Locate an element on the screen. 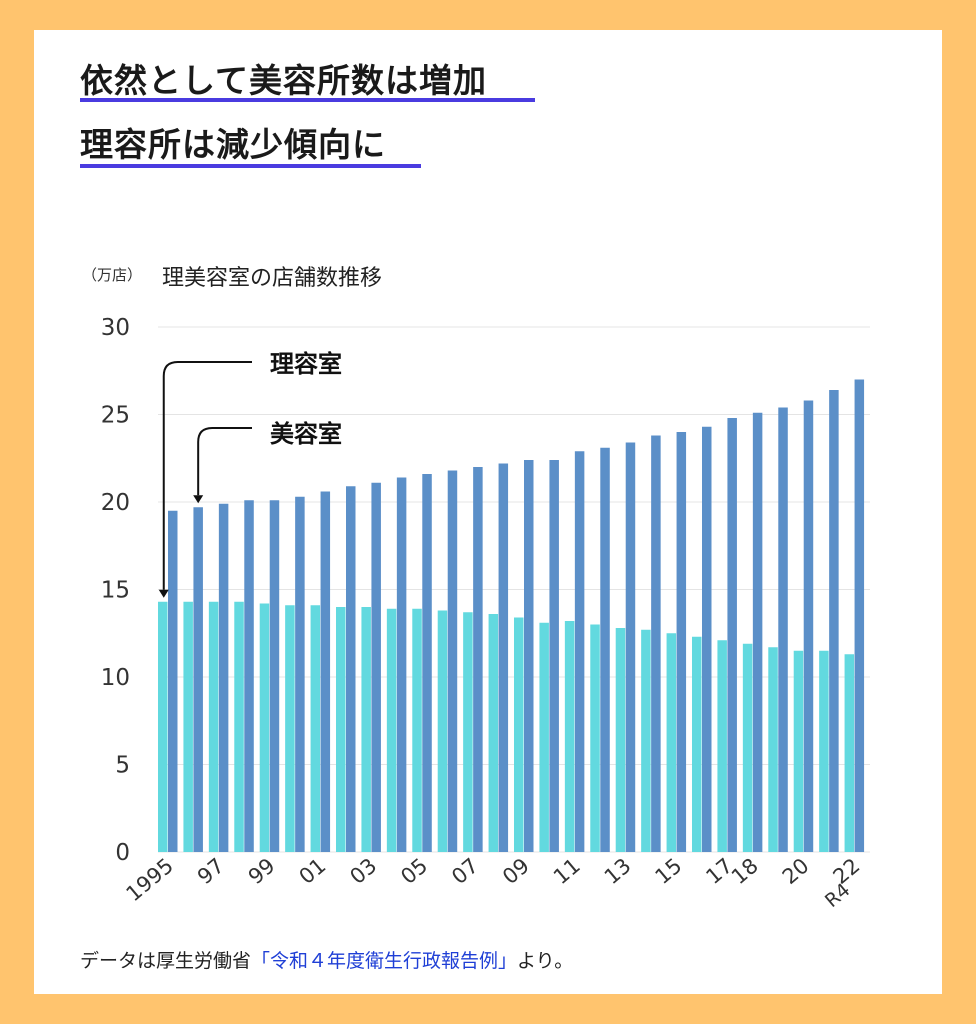  callout-arrow-biyoushitsu is located at coordinates (198, 499).